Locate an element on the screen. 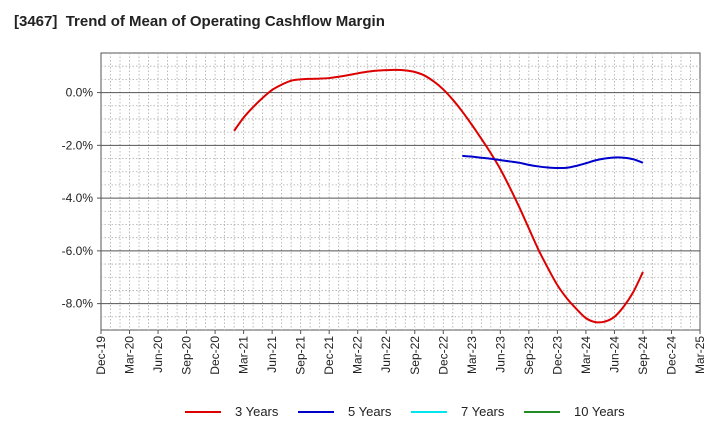  legend-label-3-years: 3 Years is located at coordinates (257, 411).